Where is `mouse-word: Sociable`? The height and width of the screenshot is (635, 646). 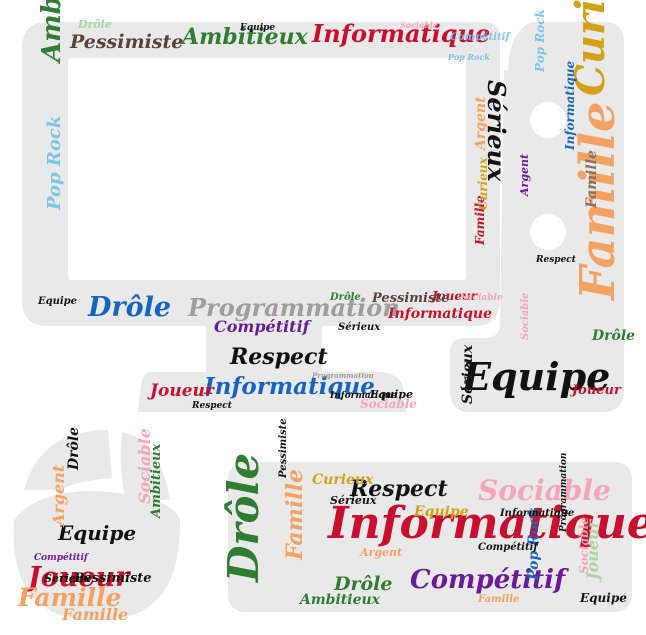 mouse-word: Sociable is located at coordinates (144, 466).